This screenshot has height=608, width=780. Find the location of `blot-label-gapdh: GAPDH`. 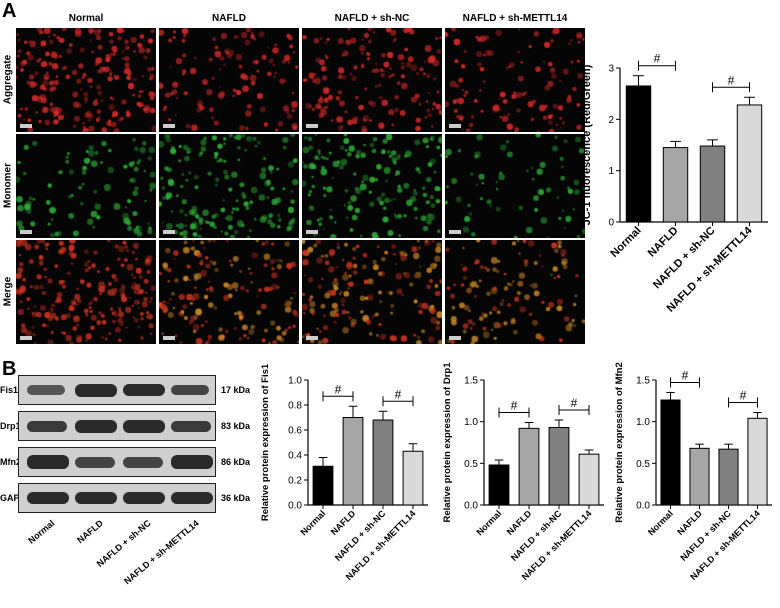

blot-label-gapdh: GAPDH is located at coordinates (16, 498).